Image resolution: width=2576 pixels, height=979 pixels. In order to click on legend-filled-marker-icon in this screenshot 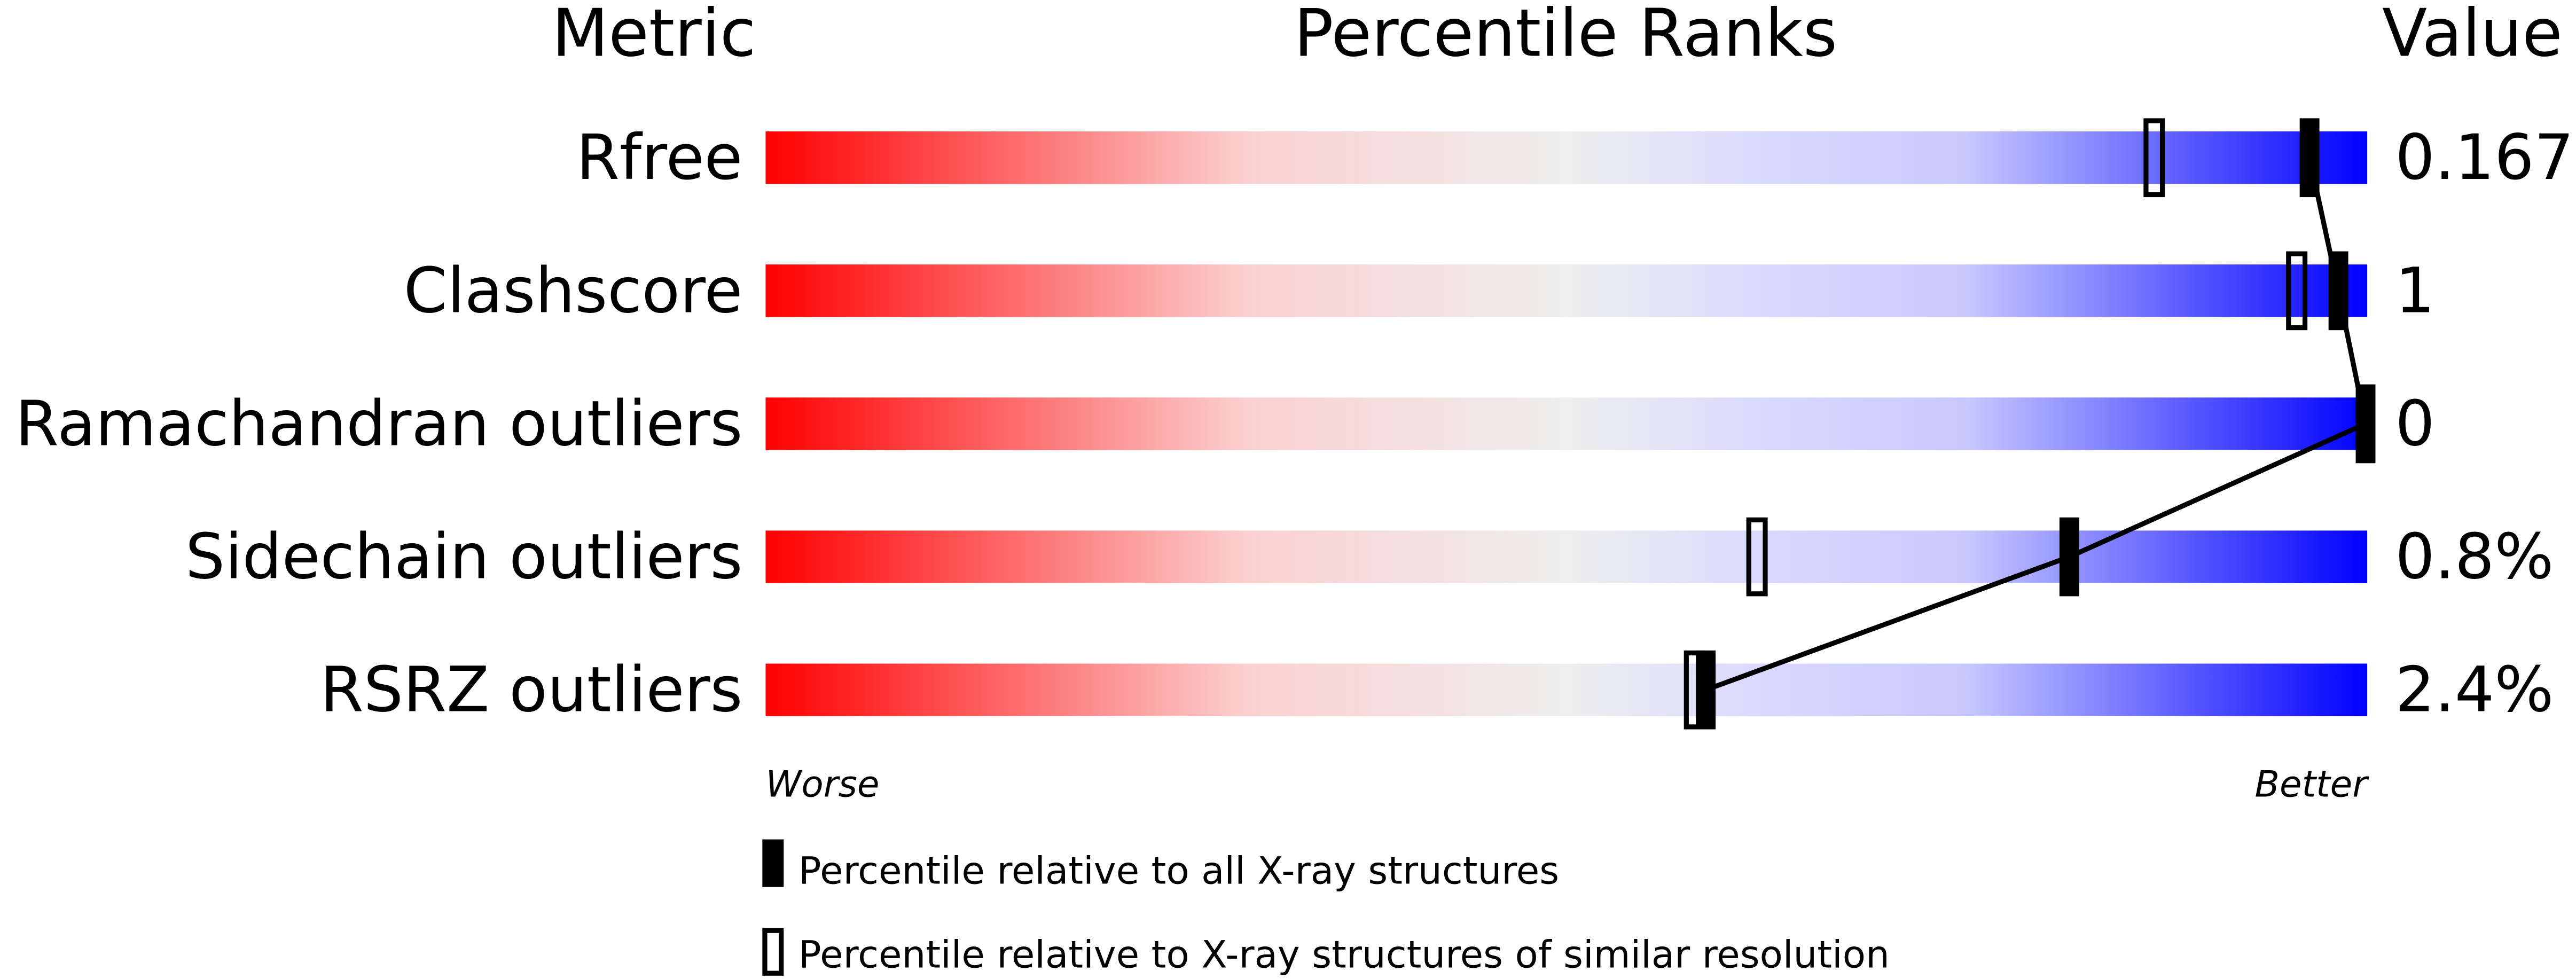, I will do `click(773, 863)`.